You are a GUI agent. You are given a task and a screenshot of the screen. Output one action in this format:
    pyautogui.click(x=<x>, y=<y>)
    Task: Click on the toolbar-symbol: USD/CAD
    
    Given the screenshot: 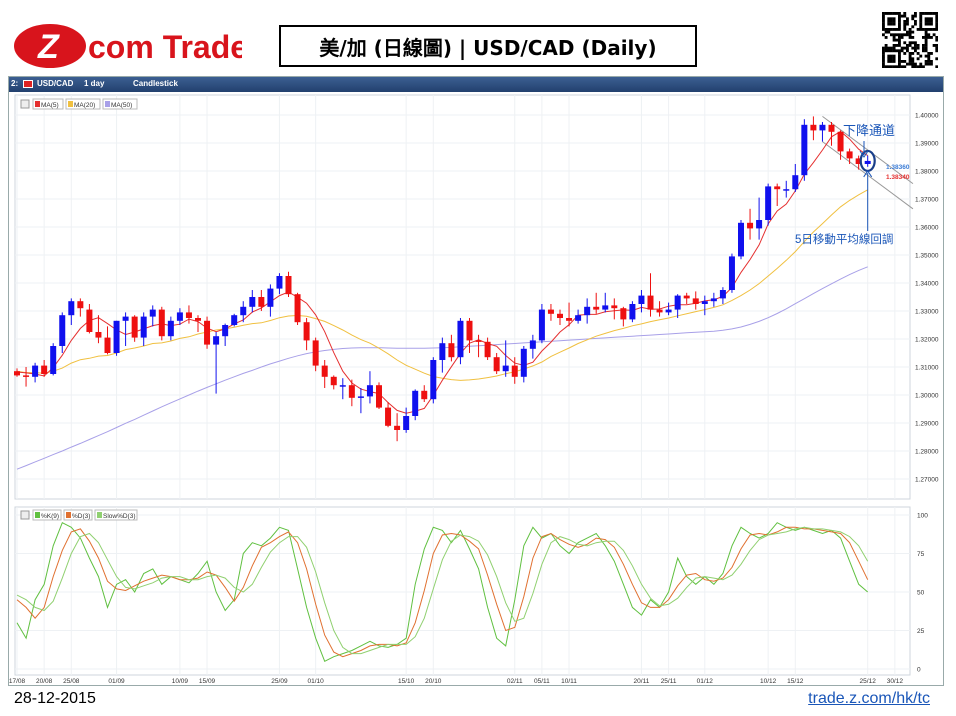 What is the action you would take?
    pyautogui.click(x=55, y=83)
    